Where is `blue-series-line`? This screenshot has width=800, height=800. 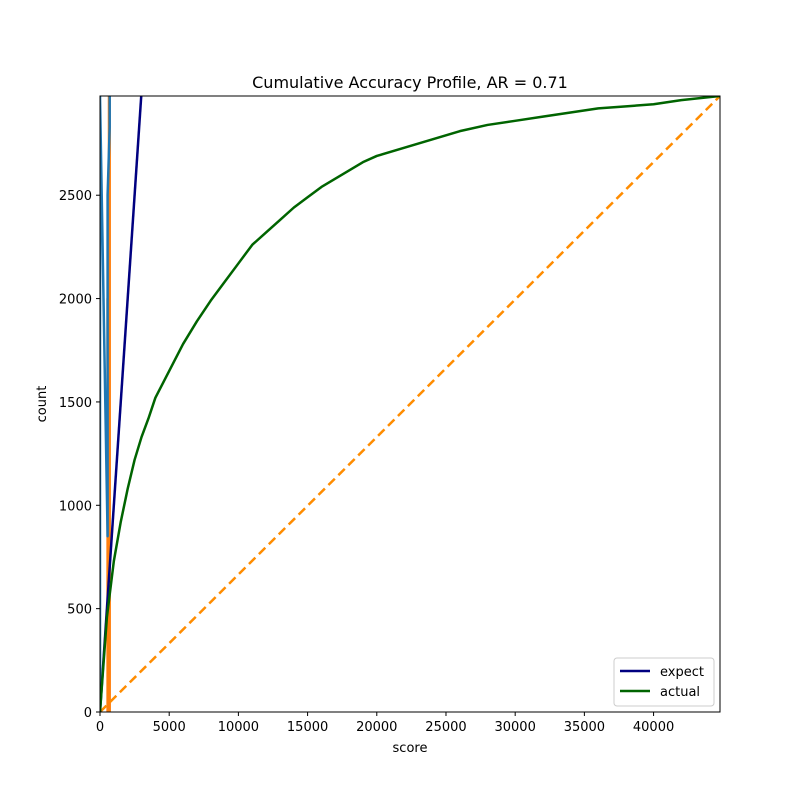
blue-series-line is located at coordinates (105, 404).